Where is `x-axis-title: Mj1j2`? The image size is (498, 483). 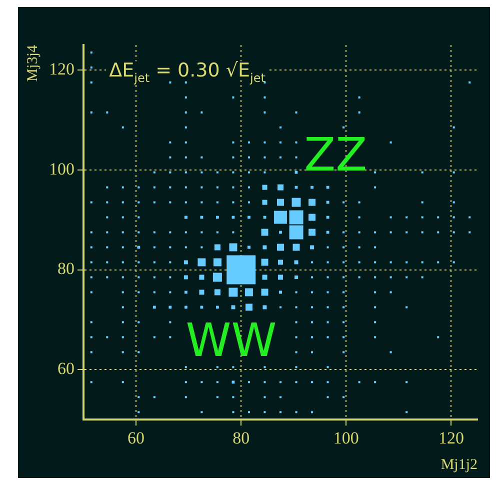 x-axis-title: Mj1j2 is located at coordinates (459, 464).